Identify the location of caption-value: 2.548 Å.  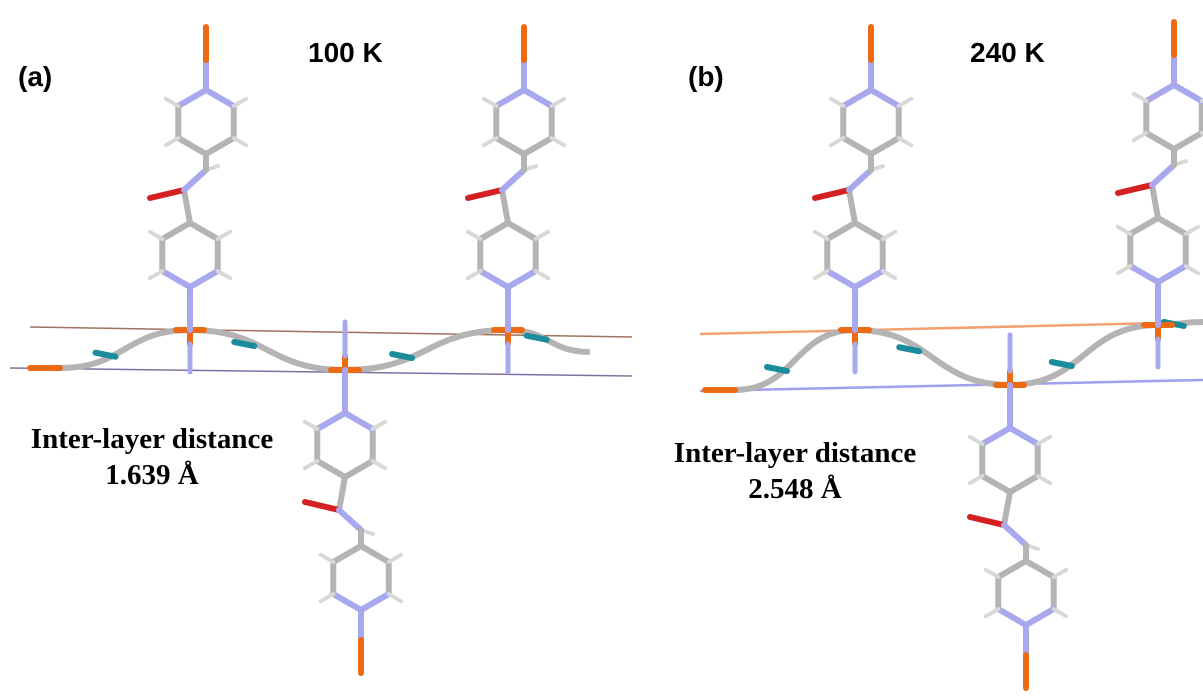
(795, 489).